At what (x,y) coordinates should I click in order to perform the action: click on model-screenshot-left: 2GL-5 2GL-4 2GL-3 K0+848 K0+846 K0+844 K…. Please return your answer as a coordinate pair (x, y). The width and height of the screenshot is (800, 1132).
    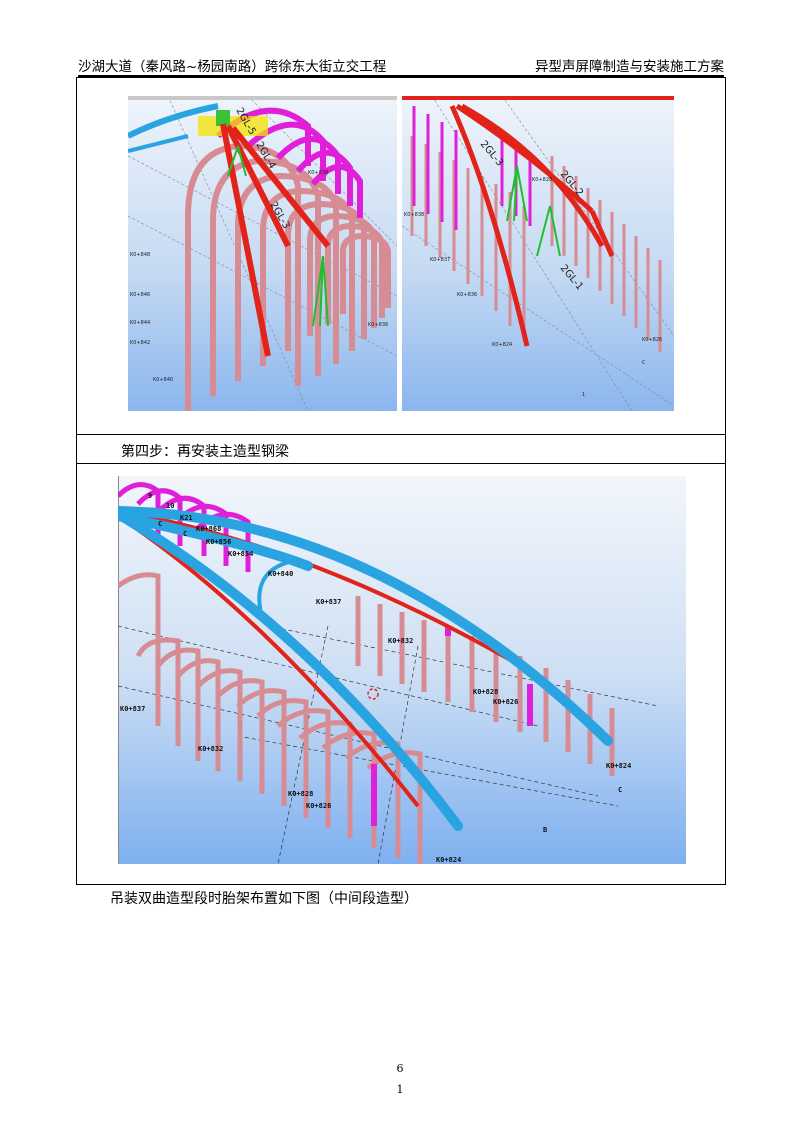
    Looking at the image, I should click on (262, 253).